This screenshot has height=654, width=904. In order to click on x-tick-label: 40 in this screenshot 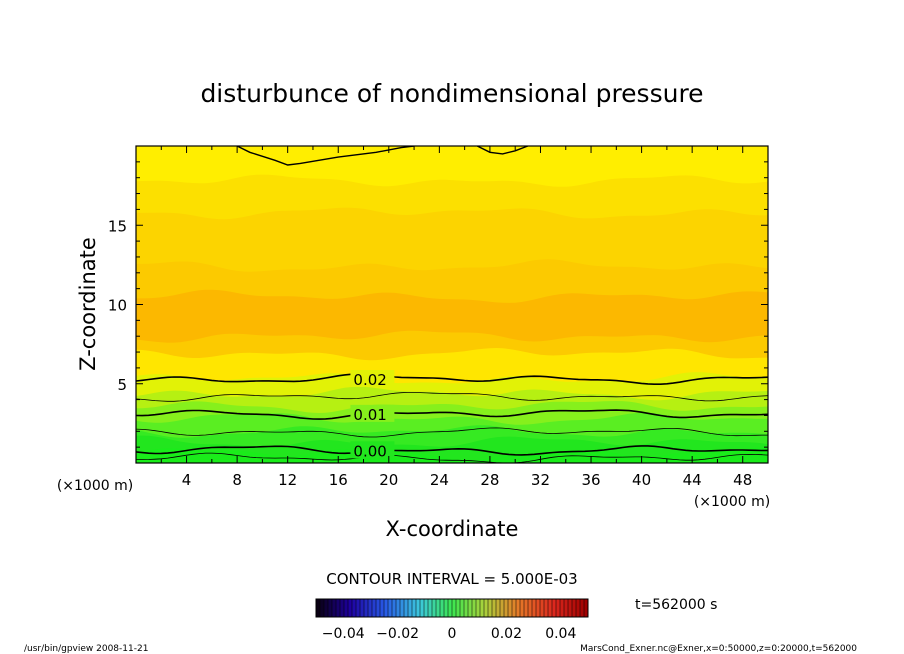, I will do `click(641, 480)`.